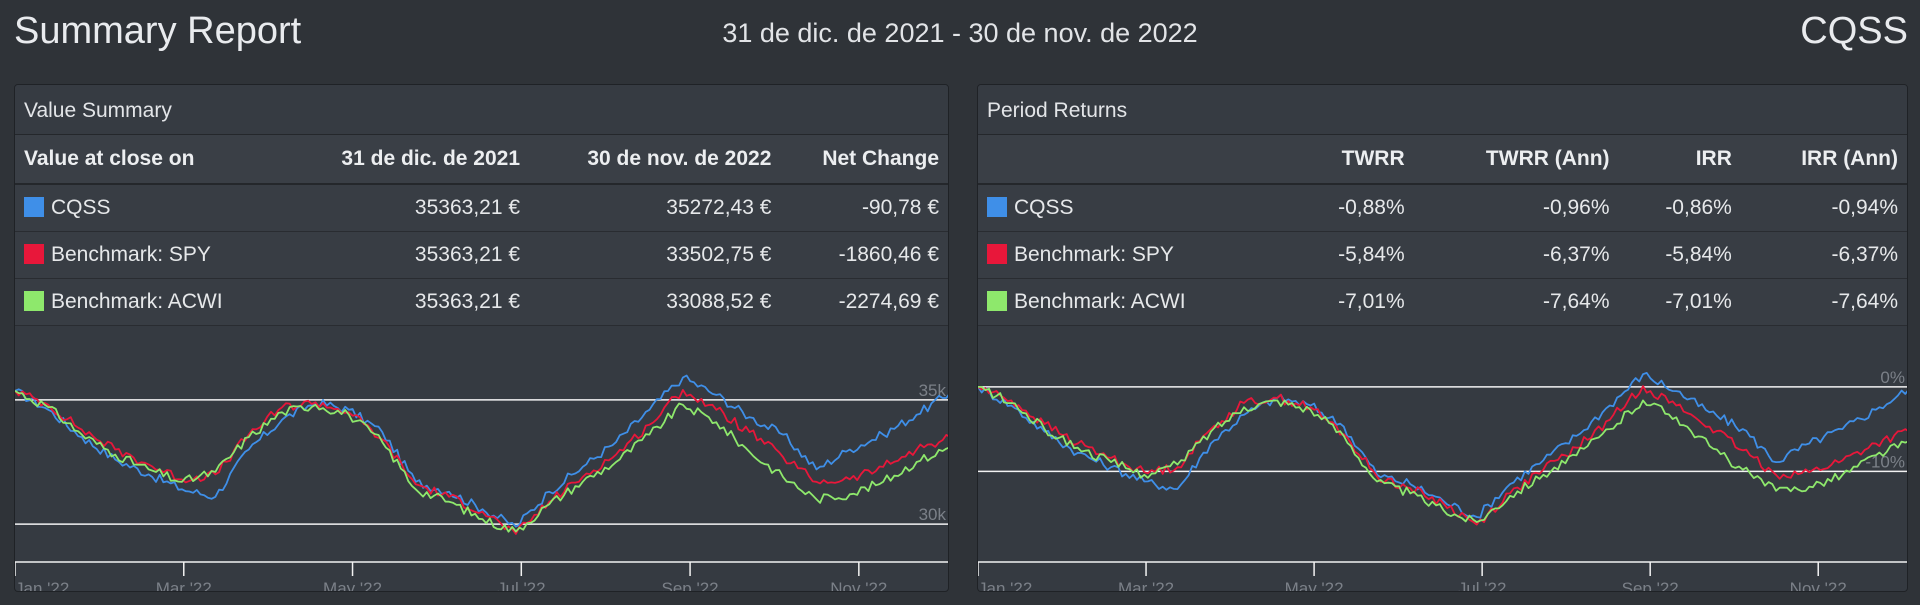 This screenshot has height=605, width=1920. I want to click on y-tick-label: 30k, so click(933, 514).